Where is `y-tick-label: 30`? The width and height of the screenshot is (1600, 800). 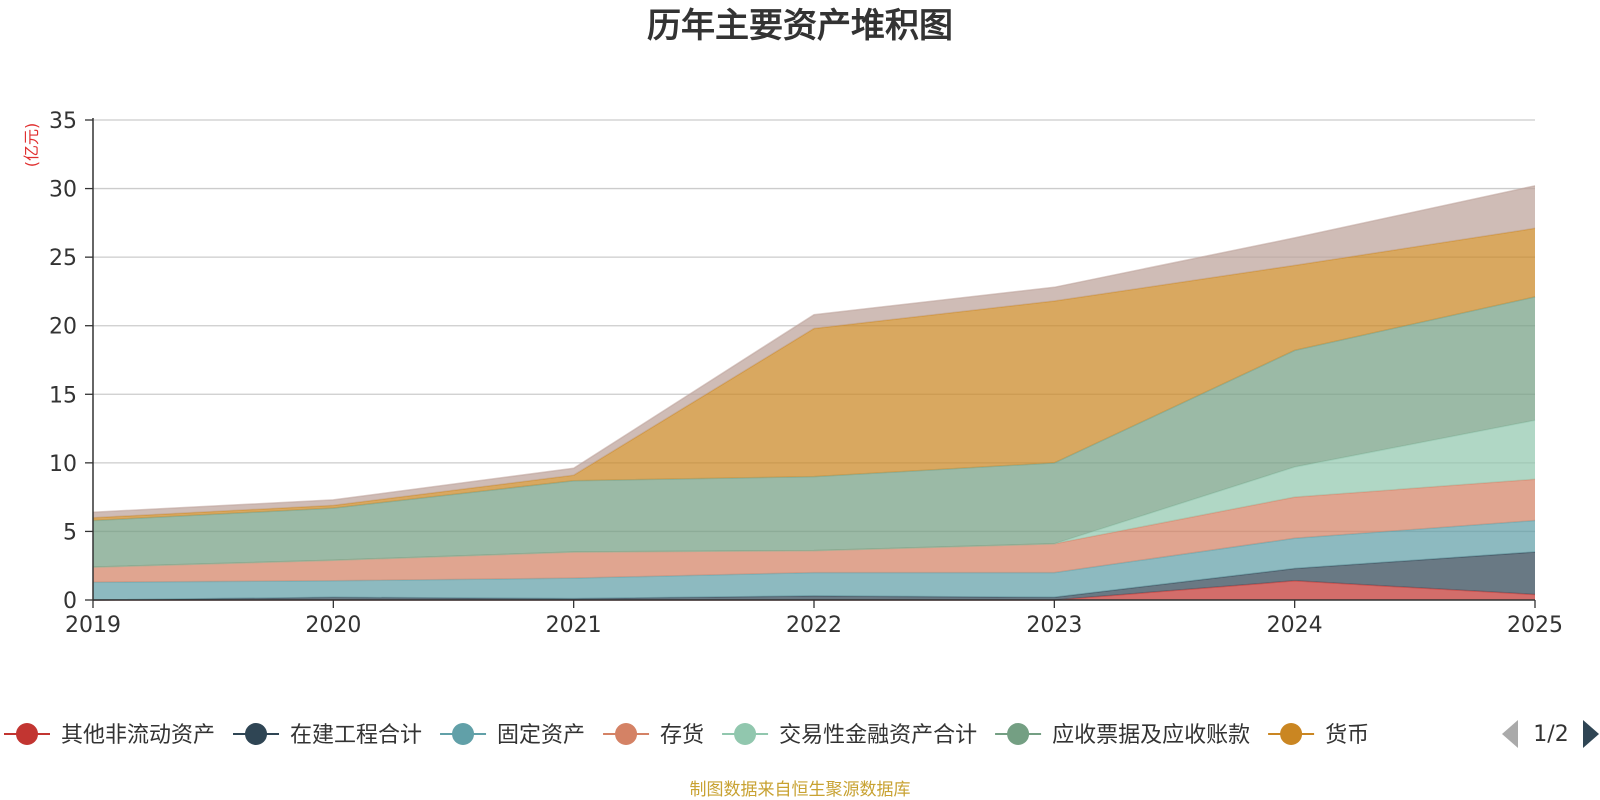
y-tick-label: 30 is located at coordinates (63, 190).